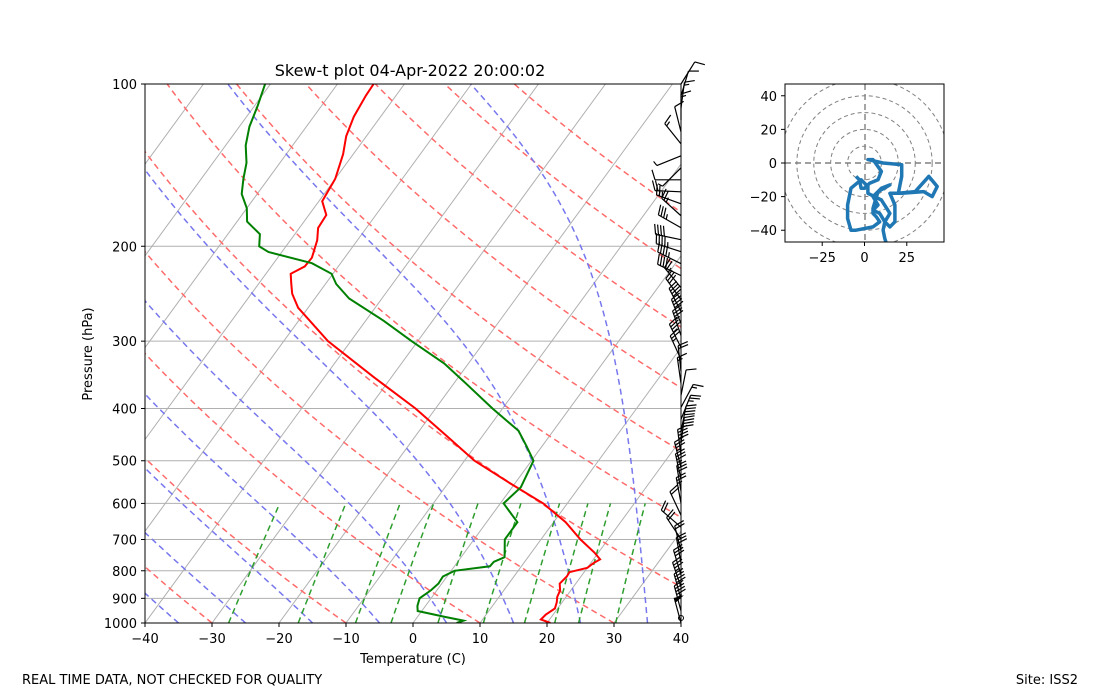 The width and height of the screenshot is (1100, 700). Describe the element at coordinates (864, 258) in the screenshot. I see `hodograph-x-tick-label: 0` at that location.